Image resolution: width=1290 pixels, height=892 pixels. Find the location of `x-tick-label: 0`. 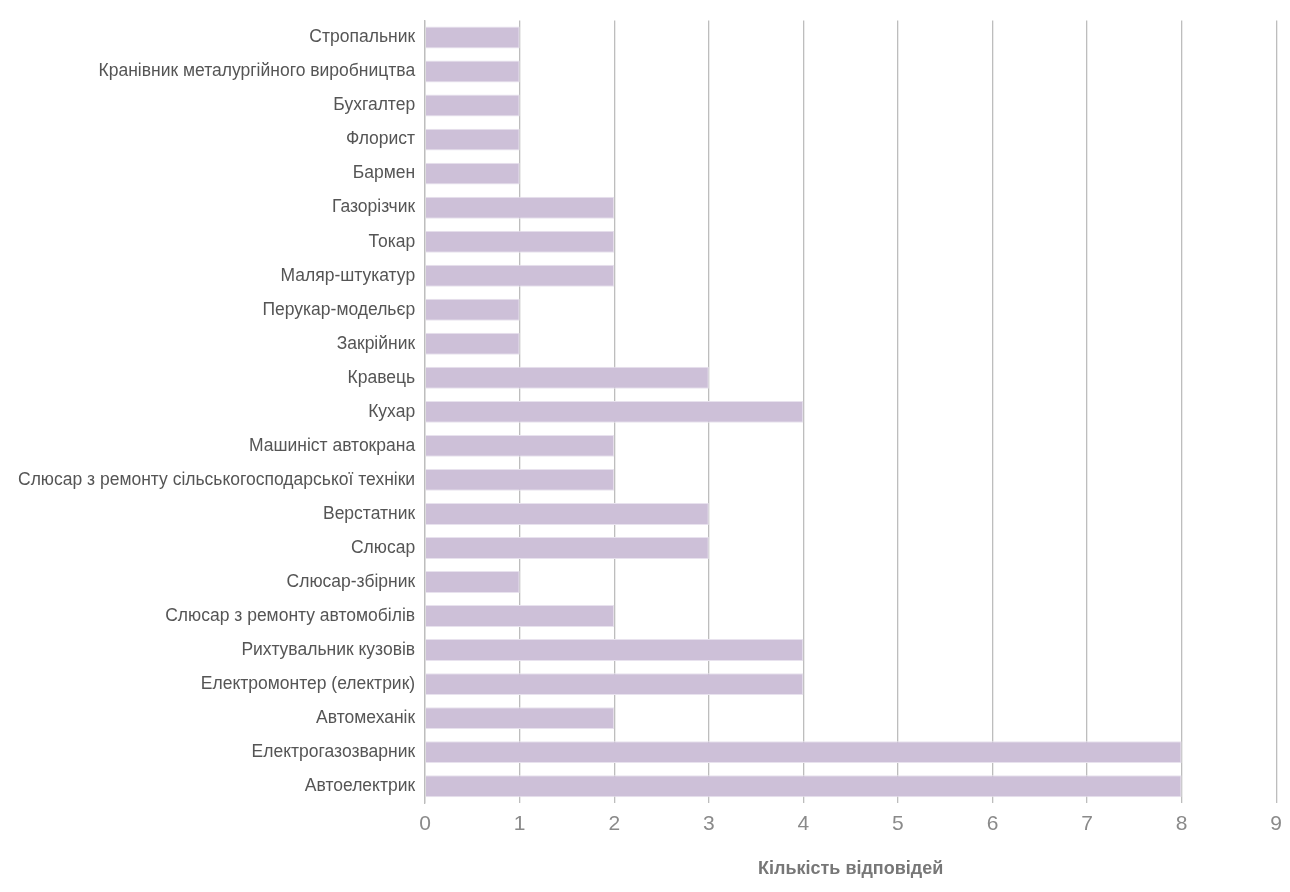

x-tick-label: 0 is located at coordinates (425, 822).